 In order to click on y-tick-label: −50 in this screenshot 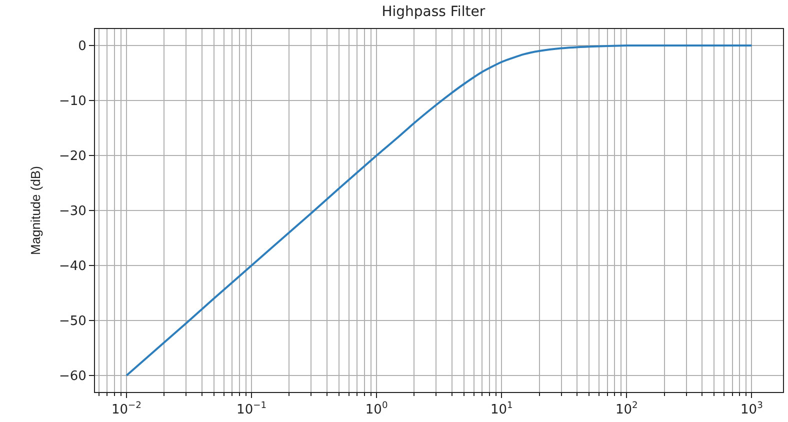, I will do `click(72, 322)`.